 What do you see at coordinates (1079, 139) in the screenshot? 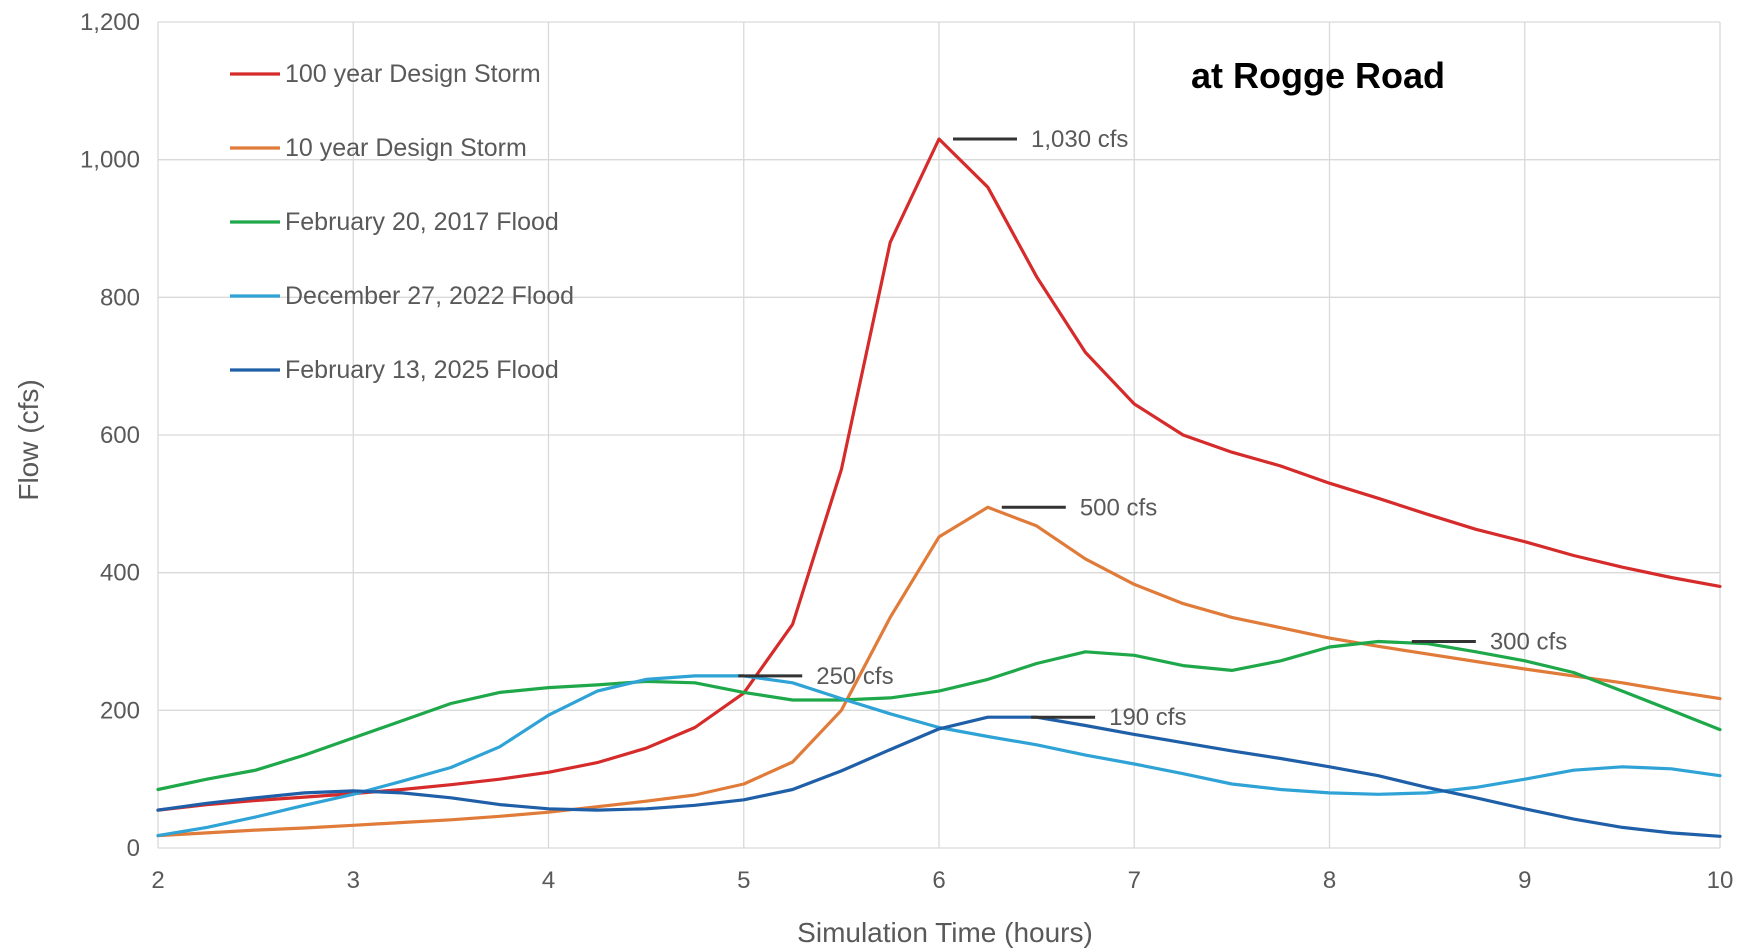
I see `annotation-label: 1,030 cfs` at bounding box center [1079, 139].